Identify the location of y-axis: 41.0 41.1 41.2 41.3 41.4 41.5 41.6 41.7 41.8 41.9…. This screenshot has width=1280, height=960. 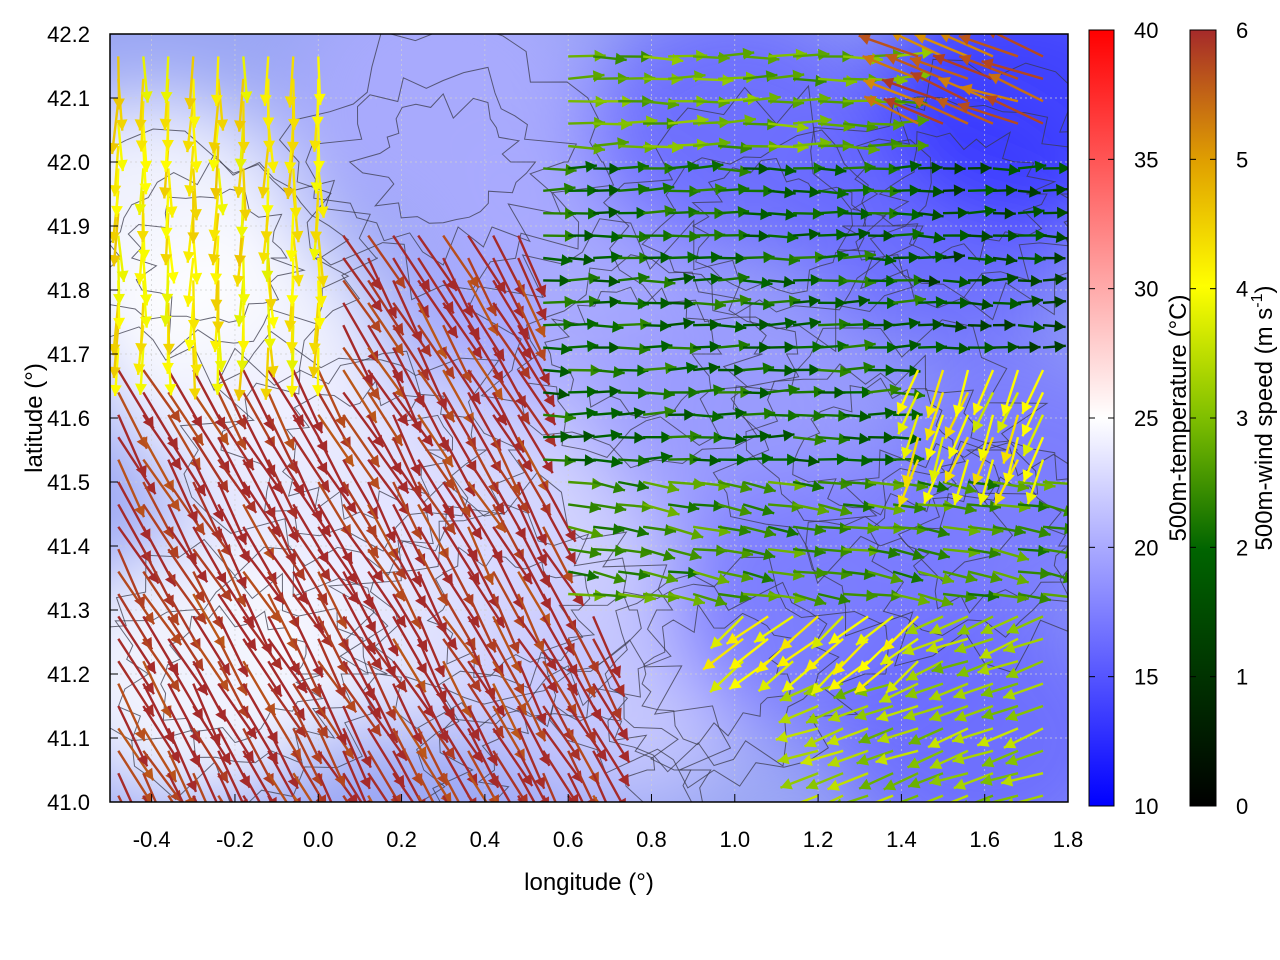
(82, 418).